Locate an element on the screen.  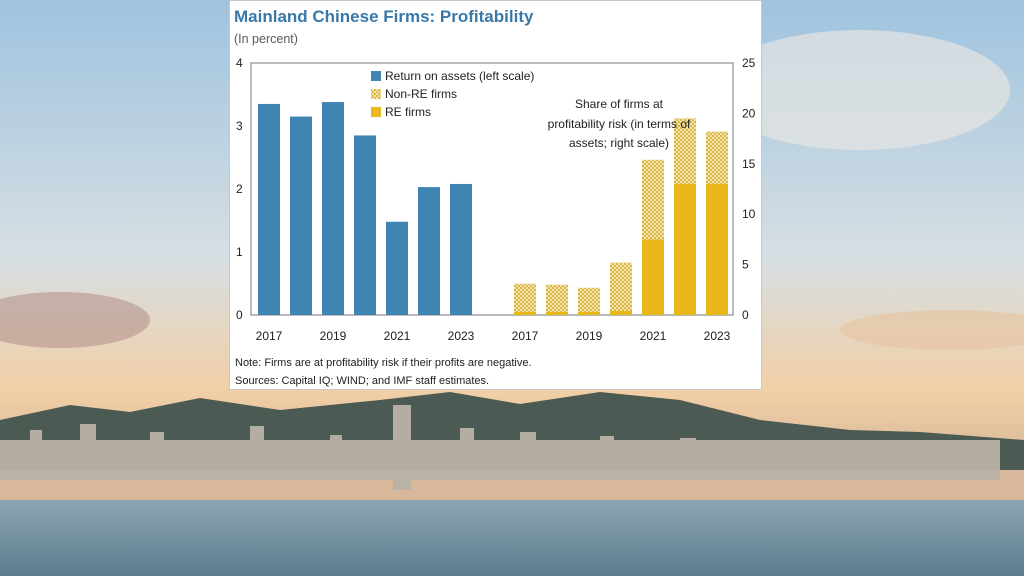
left-ytick-label: 0 is located at coordinates (239, 315).